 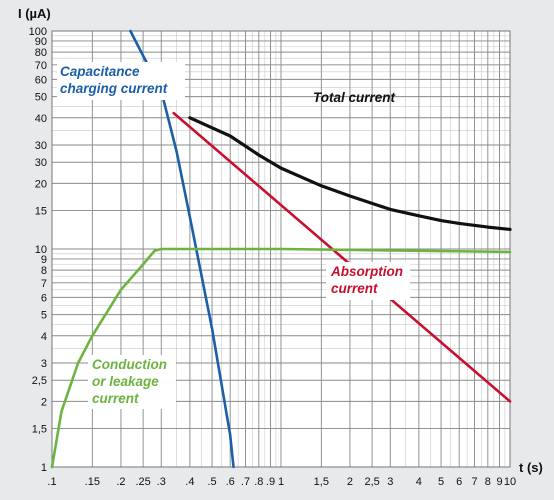 What do you see at coordinates (161, 482) in the screenshot?
I see `x-tick-label: .3` at bounding box center [161, 482].